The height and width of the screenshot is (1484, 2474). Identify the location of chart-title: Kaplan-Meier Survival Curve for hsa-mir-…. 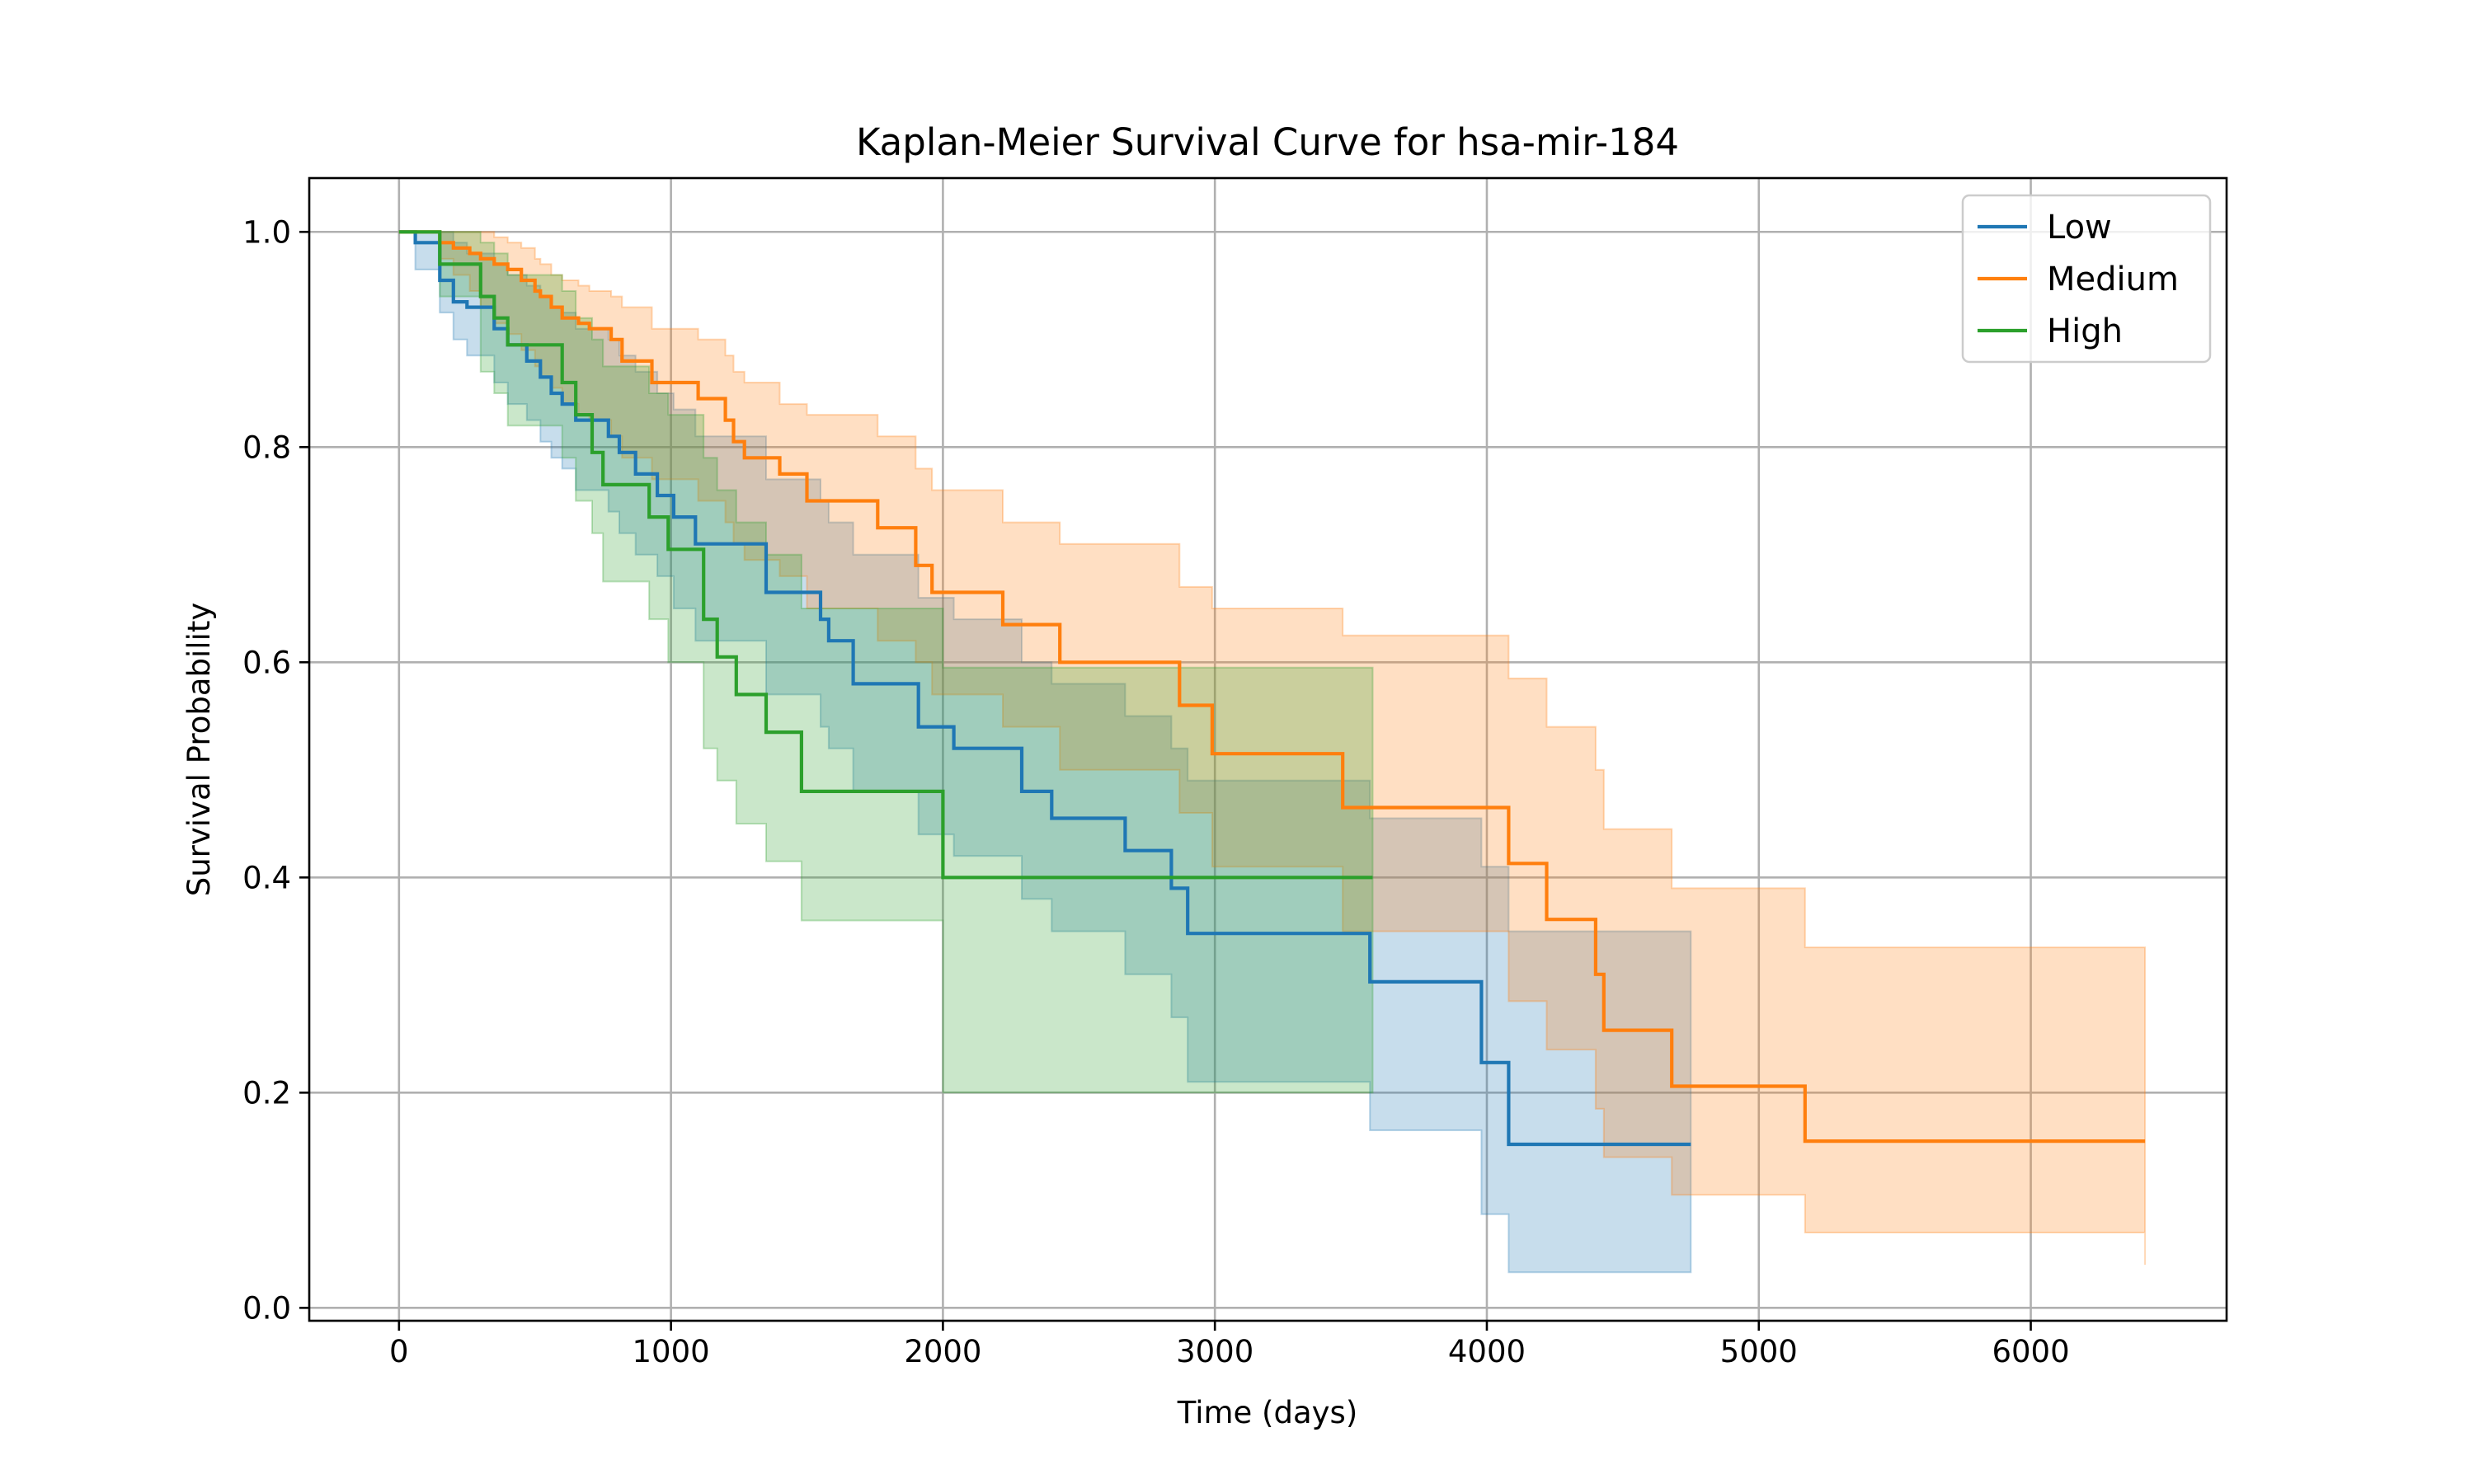
(1267, 142).